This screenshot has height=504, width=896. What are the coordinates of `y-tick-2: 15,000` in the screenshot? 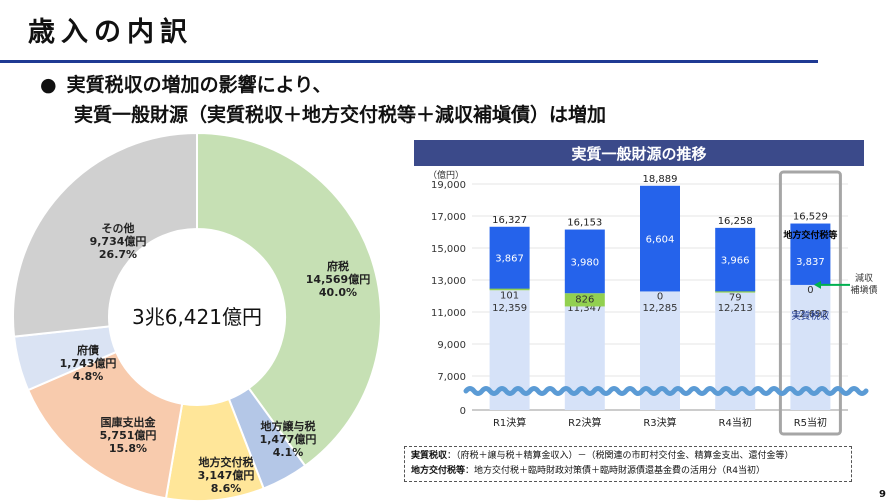 It's located at (448, 249).